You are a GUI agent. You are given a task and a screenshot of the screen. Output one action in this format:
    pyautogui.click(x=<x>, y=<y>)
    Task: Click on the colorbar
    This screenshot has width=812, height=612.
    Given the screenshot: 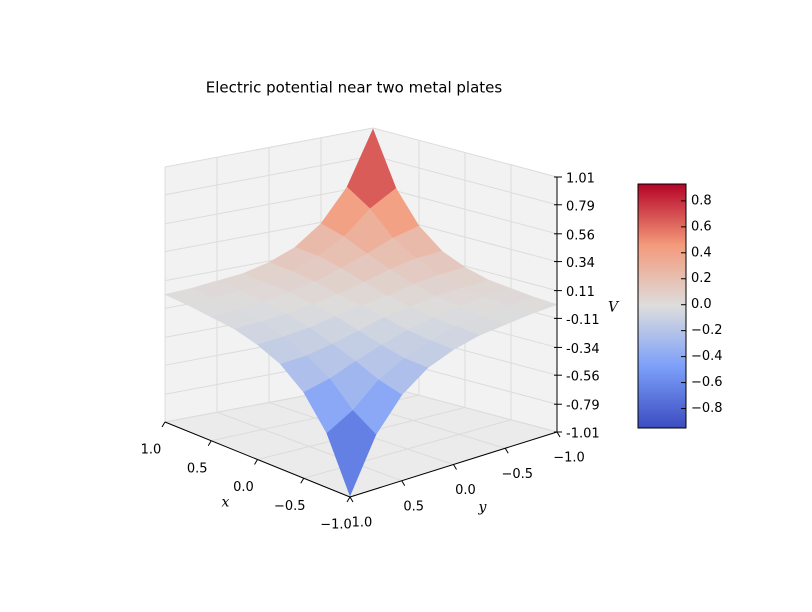 What is the action you would take?
    pyautogui.click(x=662, y=306)
    